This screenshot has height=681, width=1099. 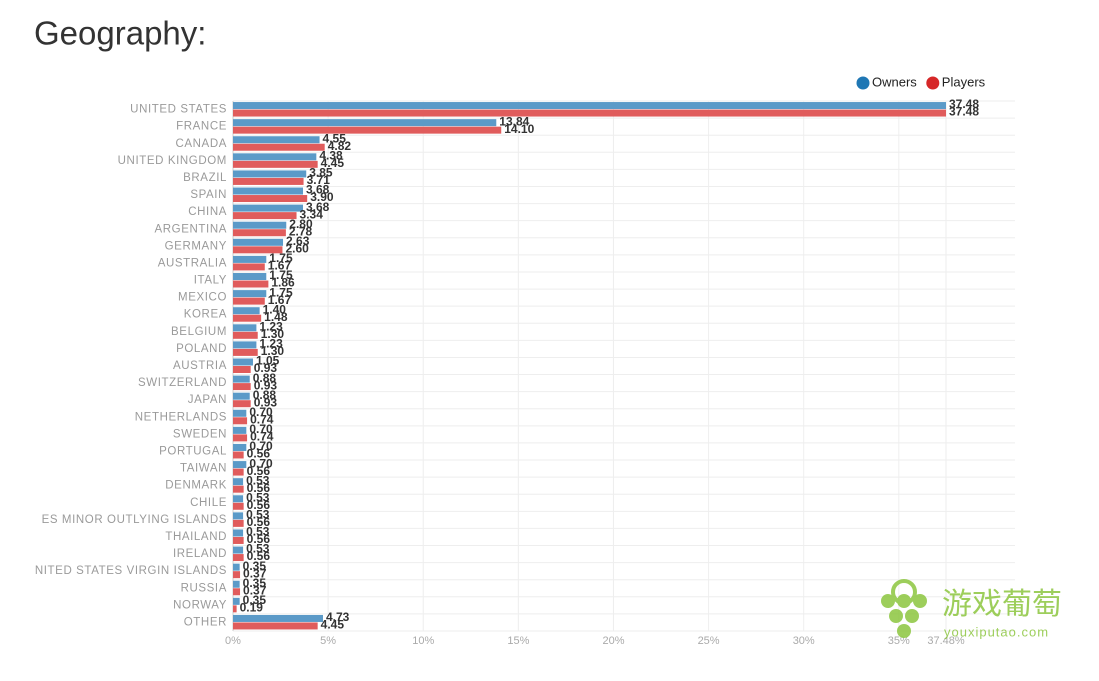 I want to click on value-label: 2.78, so click(x=301, y=231).